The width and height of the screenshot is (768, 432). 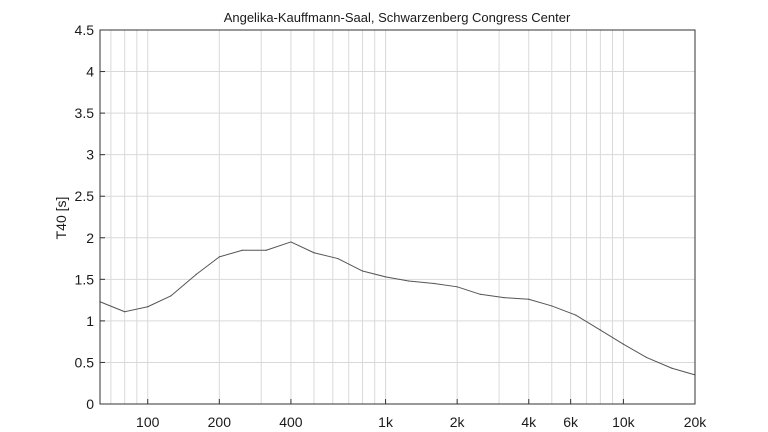 What do you see at coordinates (571, 422) in the screenshot?
I see `x-tick-label: 6k` at bounding box center [571, 422].